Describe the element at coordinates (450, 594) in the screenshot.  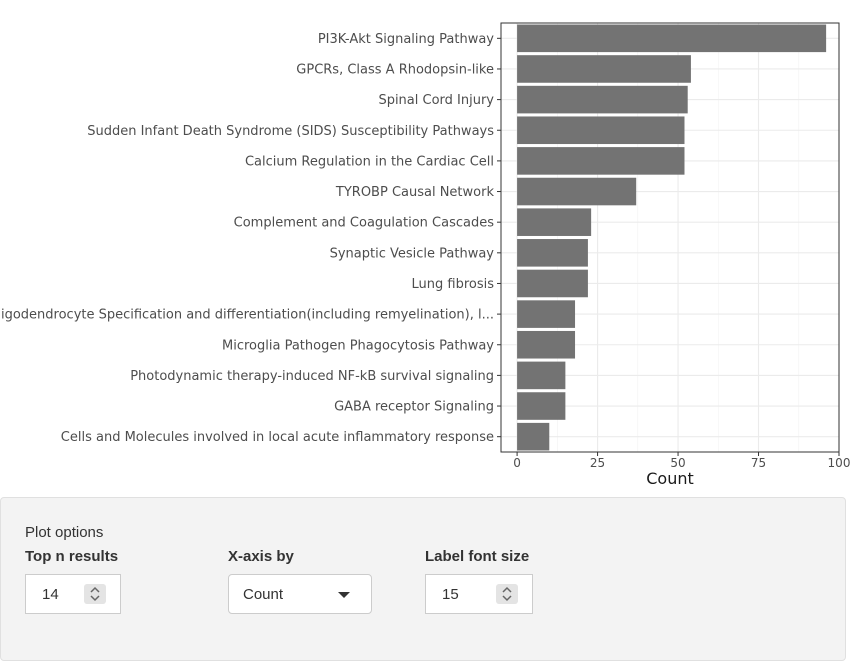
I see `font-size-value: 15` at that location.